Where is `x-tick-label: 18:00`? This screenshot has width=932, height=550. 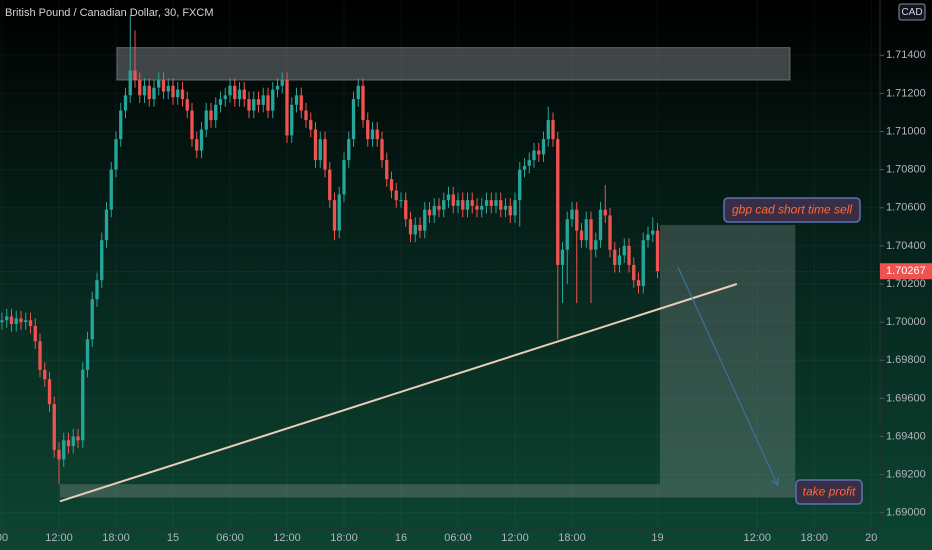
x-tick-label: 18:00 is located at coordinates (814, 538).